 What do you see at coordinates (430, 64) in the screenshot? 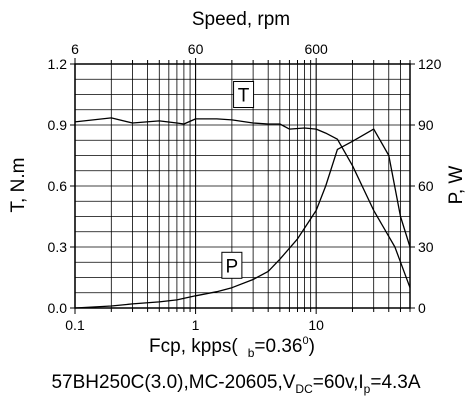
I see `y-right-tick-label: 120` at bounding box center [430, 64].